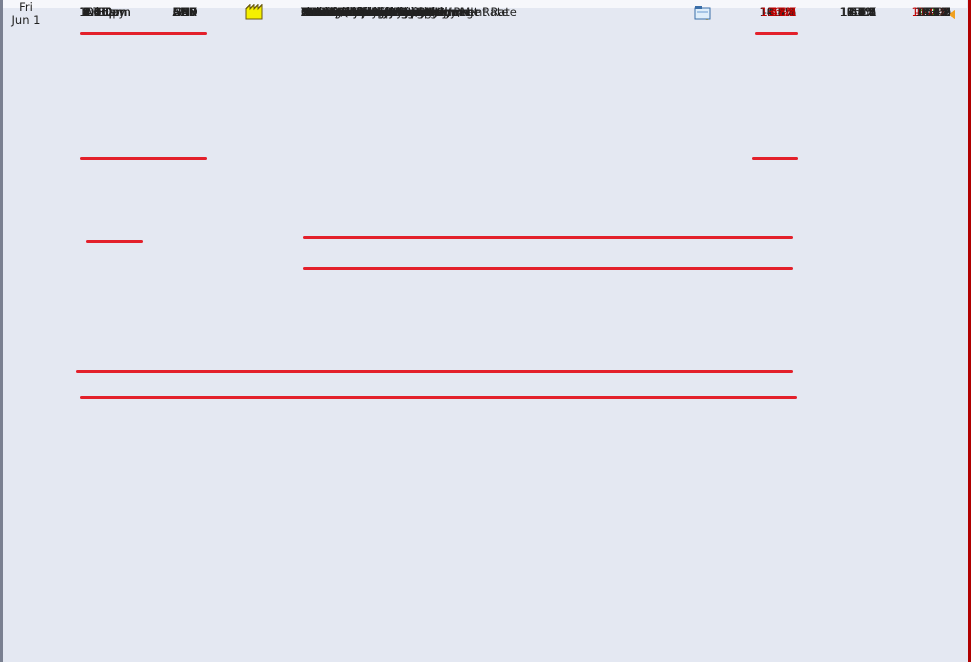 This screenshot has height=662, width=971. I want to click on event-title: Total Vehicle Sales, so click(354, 12).